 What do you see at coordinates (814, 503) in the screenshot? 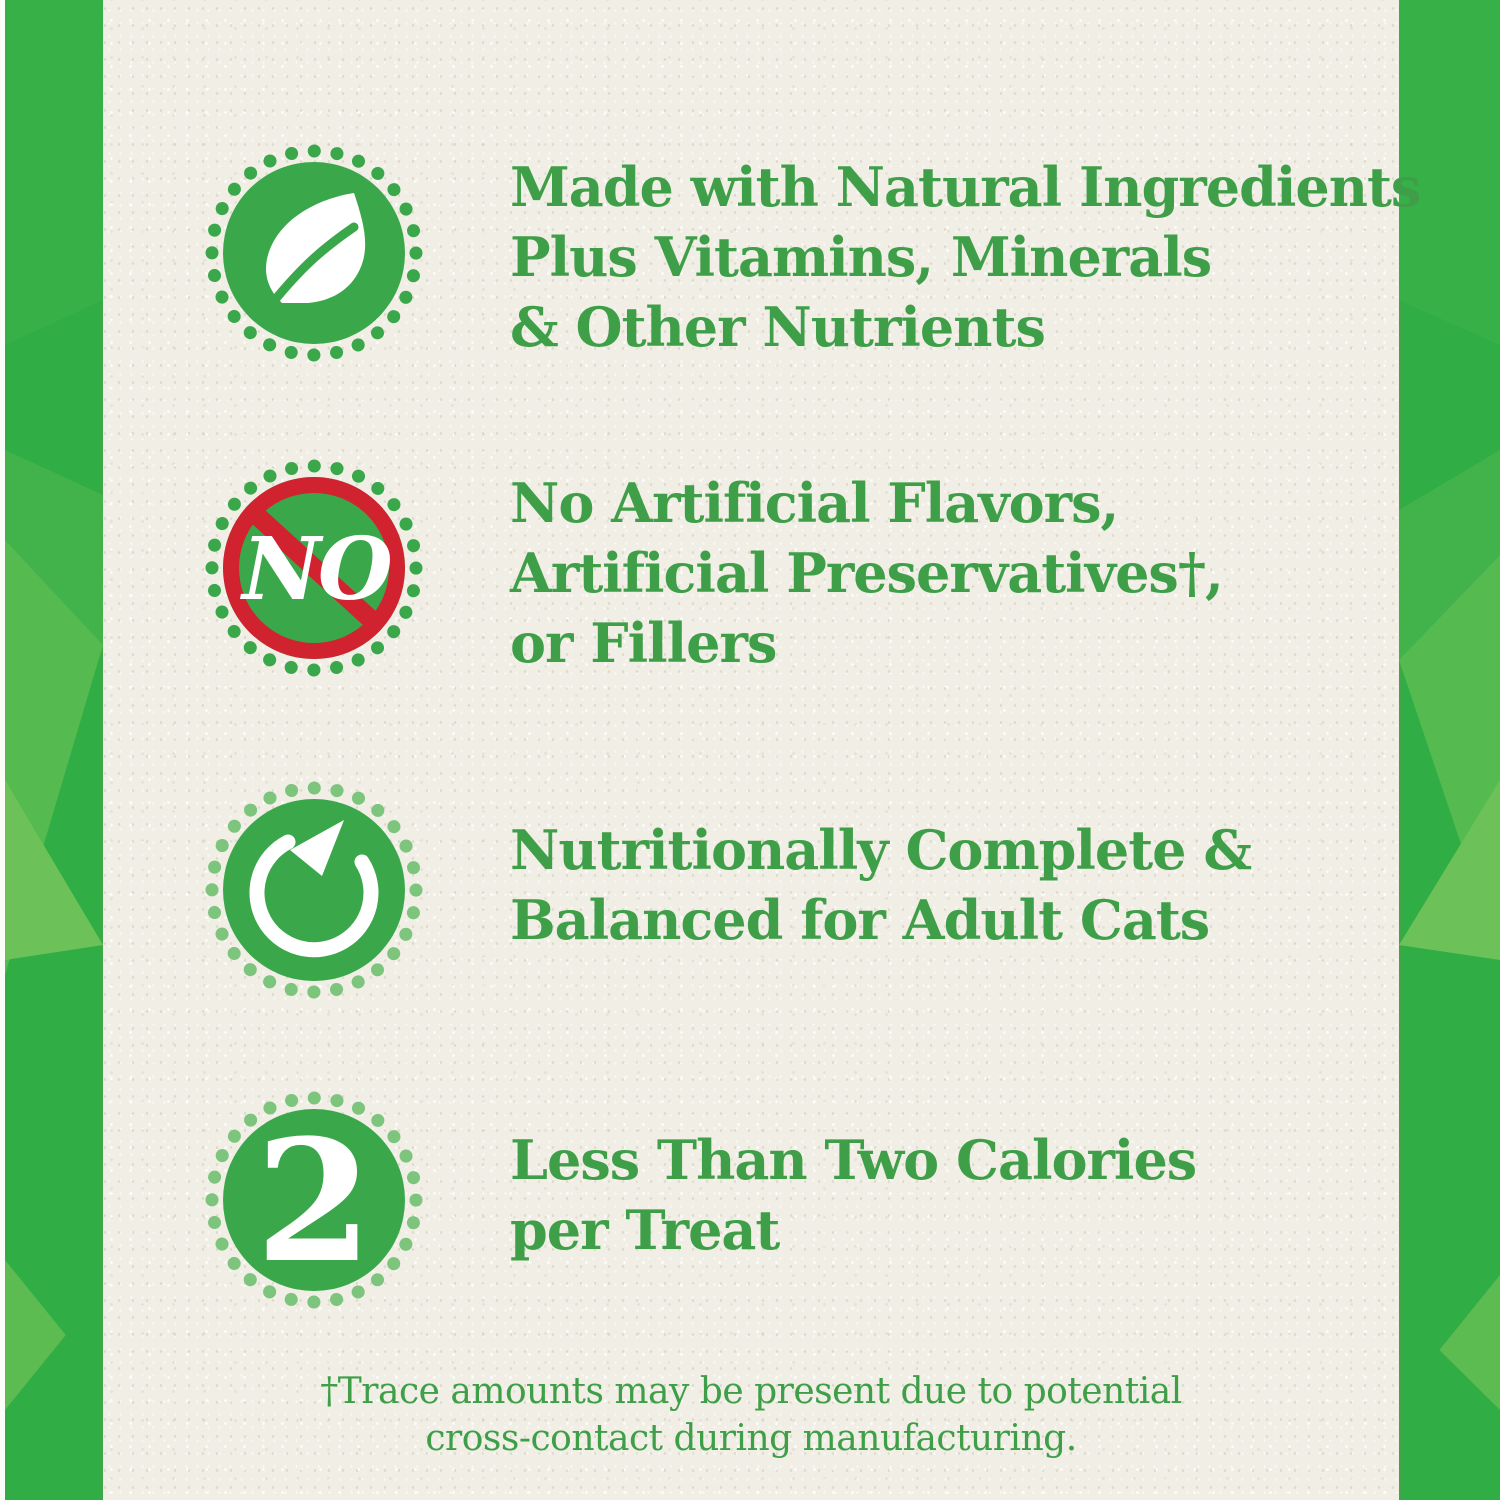
I see `feature-line: No Artificial Flavors,` at bounding box center [814, 503].